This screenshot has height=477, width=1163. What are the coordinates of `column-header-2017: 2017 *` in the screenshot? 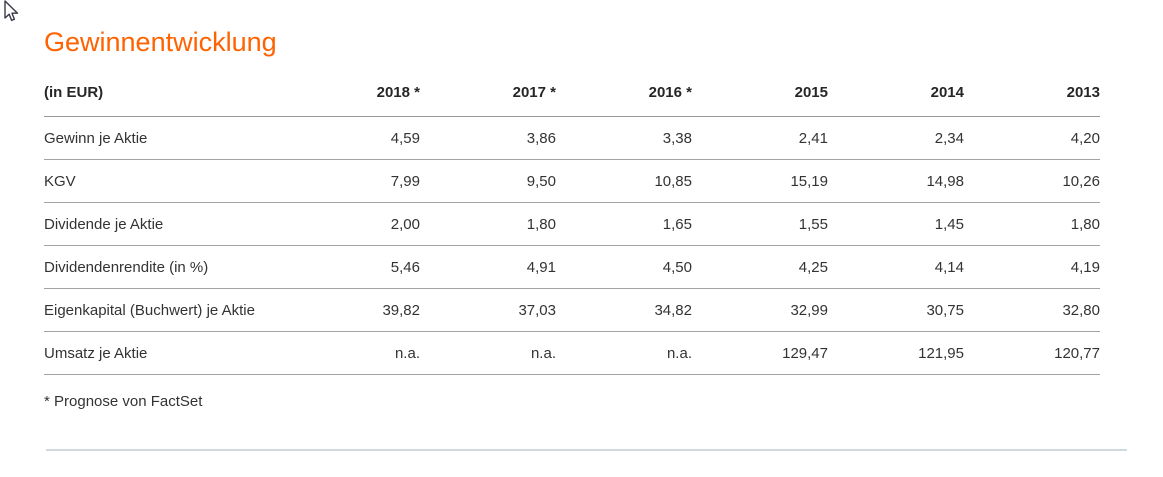 It's located at (488, 100).